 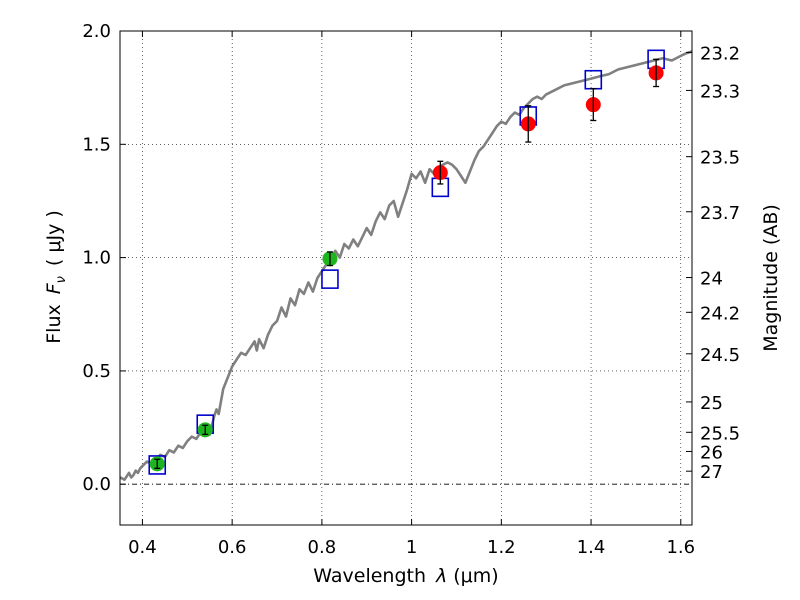 I want to click on magnitude-tick-label: 24, so click(x=711, y=279).